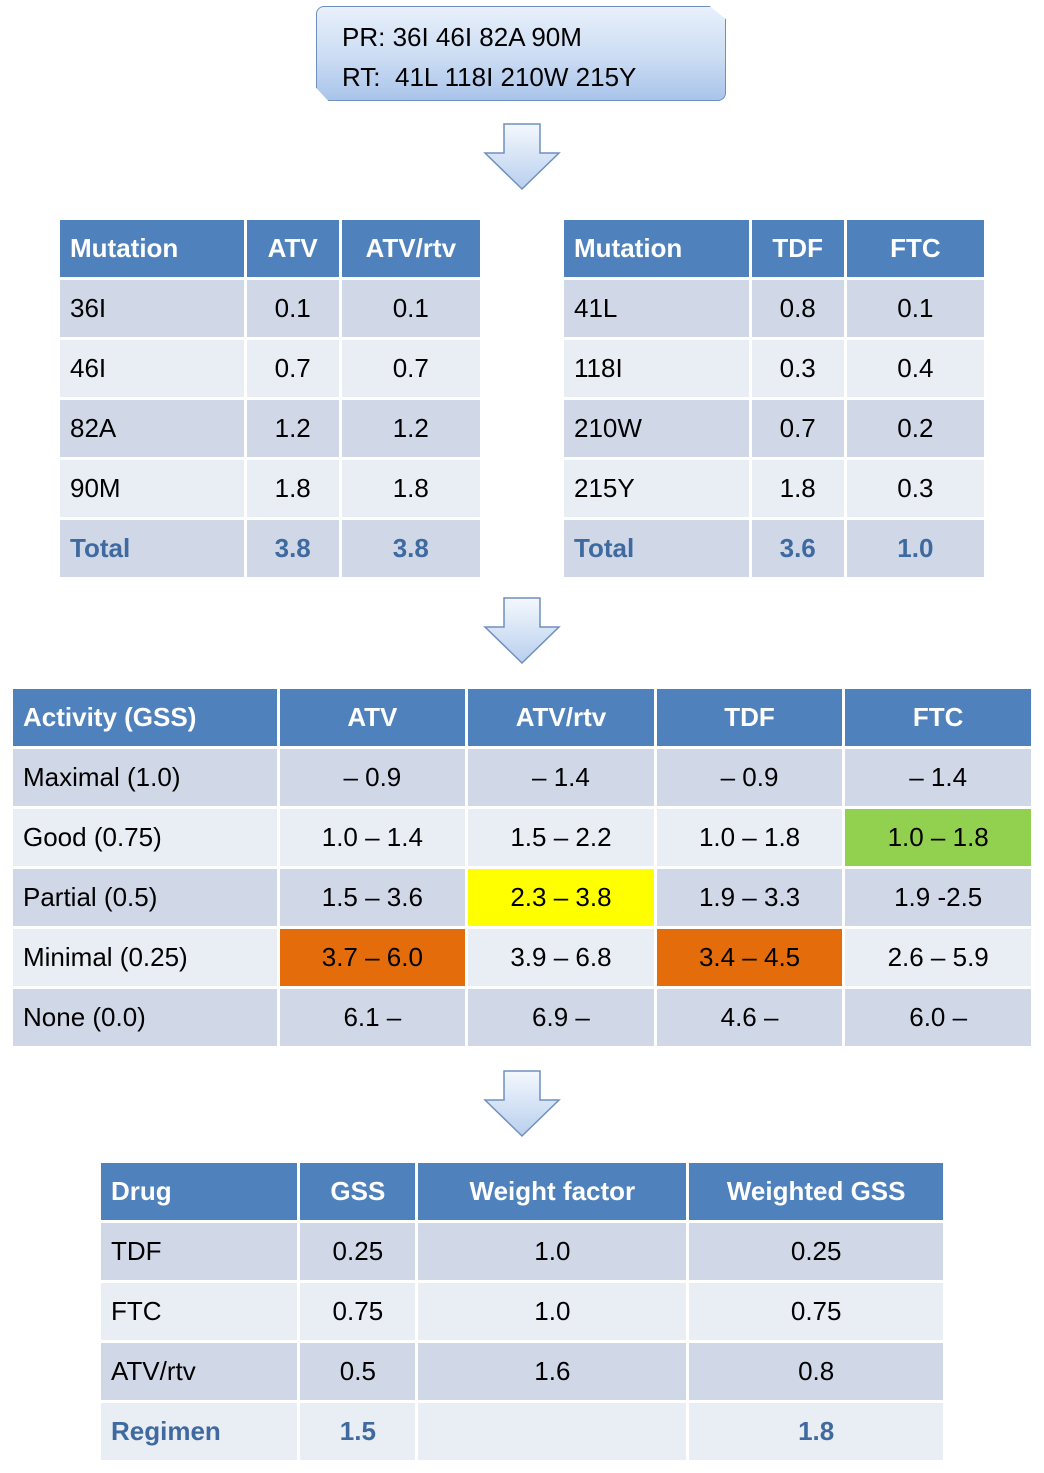  What do you see at coordinates (561, 897) in the screenshot?
I see `range-cell: 2.3 – 3.8` at bounding box center [561, 897].